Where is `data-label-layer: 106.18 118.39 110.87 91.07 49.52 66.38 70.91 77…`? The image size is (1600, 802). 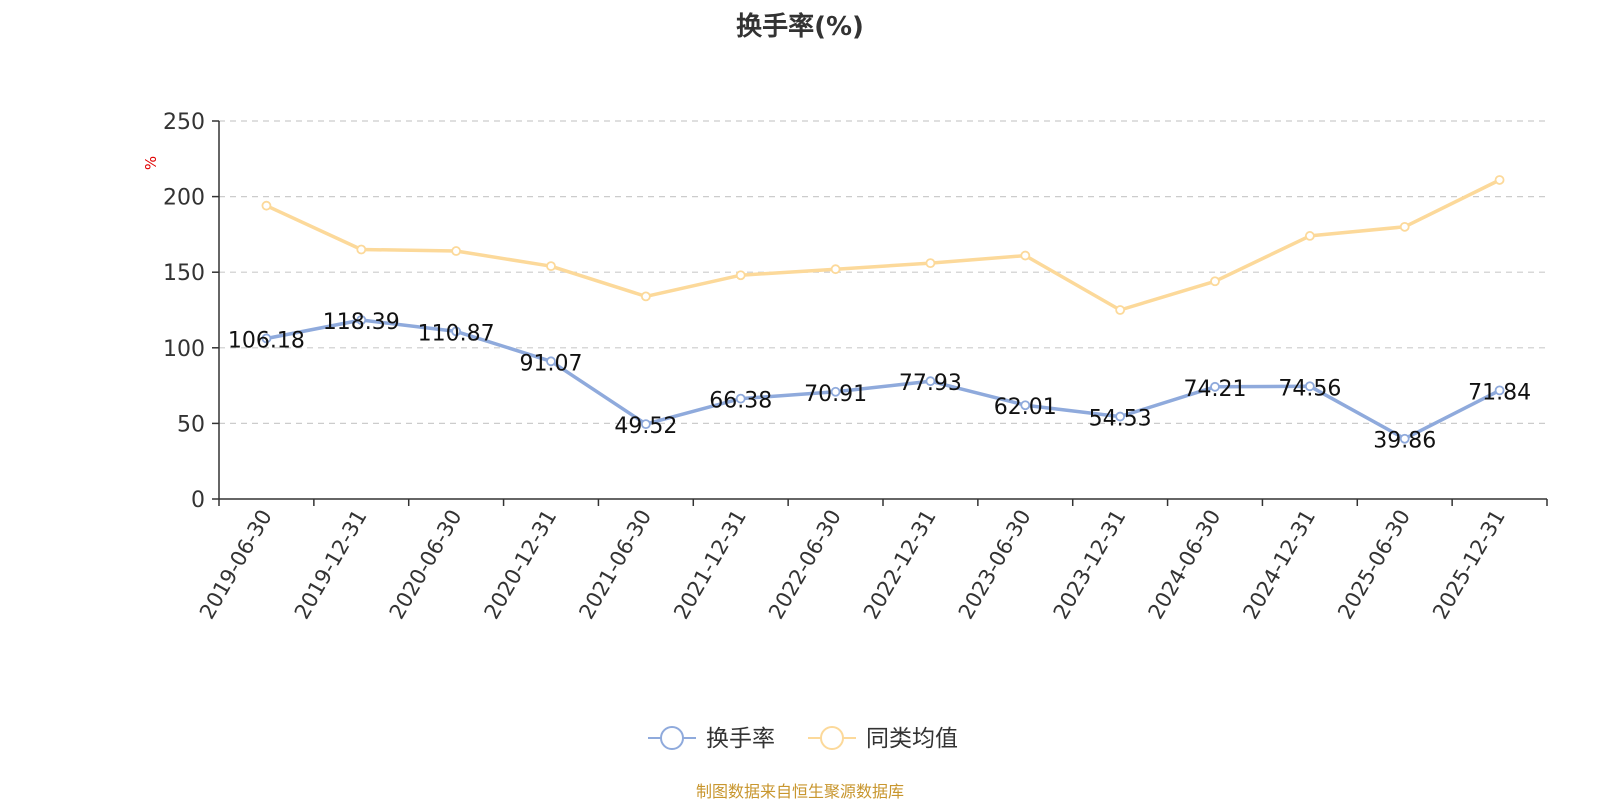 data-label-layer: 106.18 118.39 110.87 91.07 49.52 66.38 70.91 77… is located at coordinates (879, 382).